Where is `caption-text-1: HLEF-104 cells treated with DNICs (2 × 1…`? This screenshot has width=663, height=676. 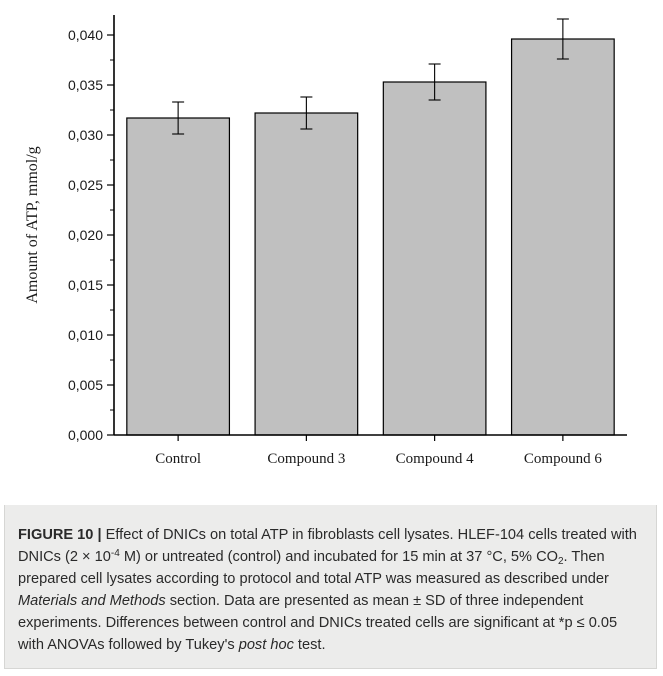 caption-text-1: HLEF-104 cells treated with DNICs (2 × 1… is located at coordinates (327, 546).